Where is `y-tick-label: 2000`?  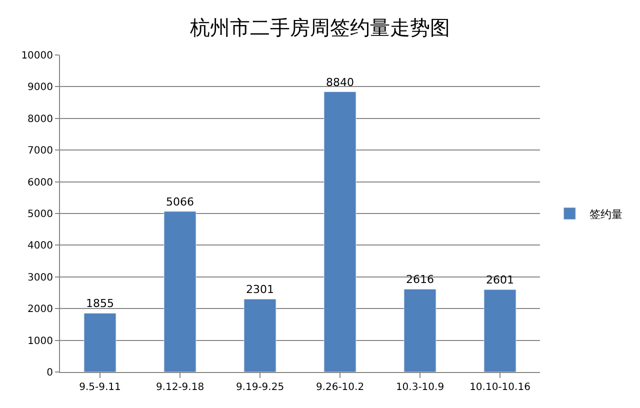
y-tick-label: 2000 is located at coordinates (40, 310).